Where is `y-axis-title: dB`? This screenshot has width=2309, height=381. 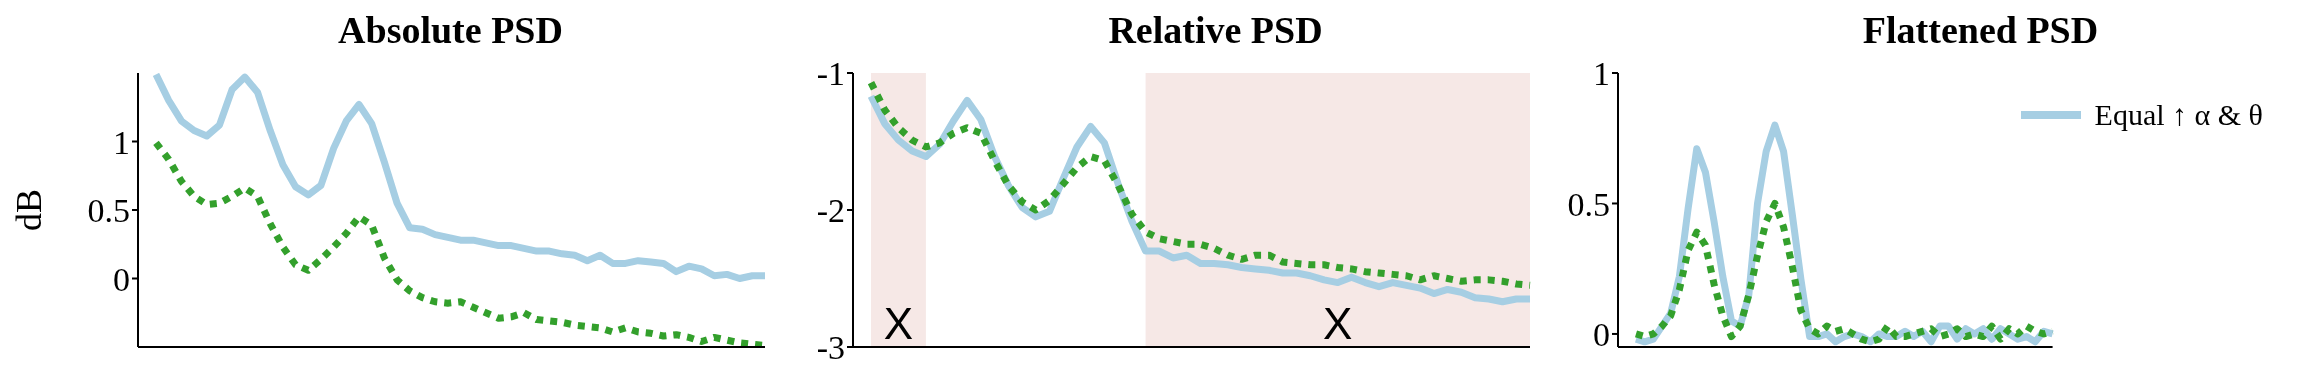
y-axis-title: dB is located at coordinates (28, 210).